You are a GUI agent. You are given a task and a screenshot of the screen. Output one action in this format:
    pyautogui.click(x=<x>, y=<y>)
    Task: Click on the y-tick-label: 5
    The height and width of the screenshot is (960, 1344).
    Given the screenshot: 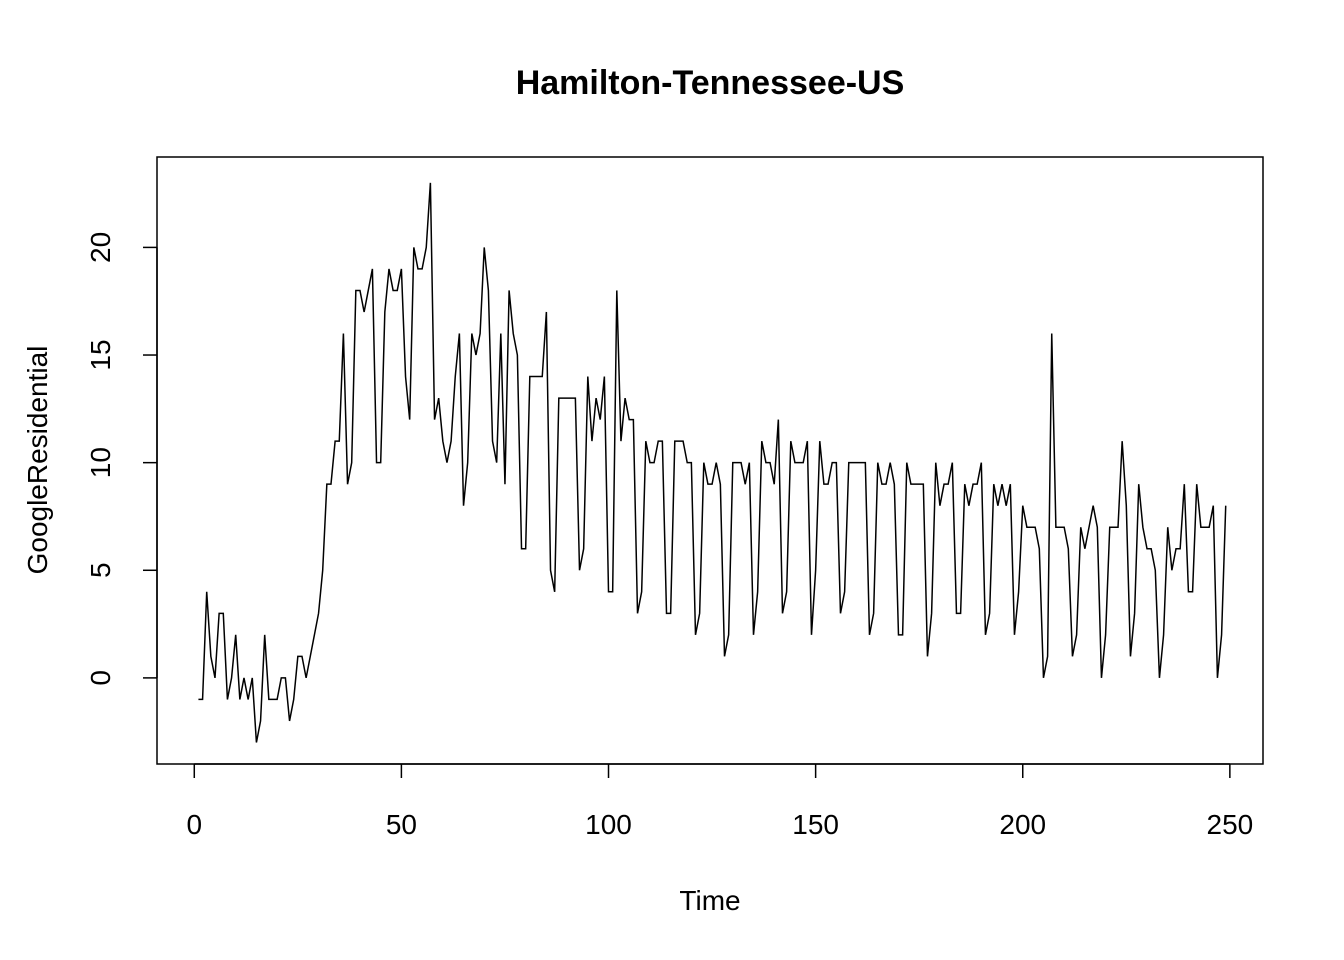 What is the action you would take?
    pyautogui.click(x=100, y=570)
    